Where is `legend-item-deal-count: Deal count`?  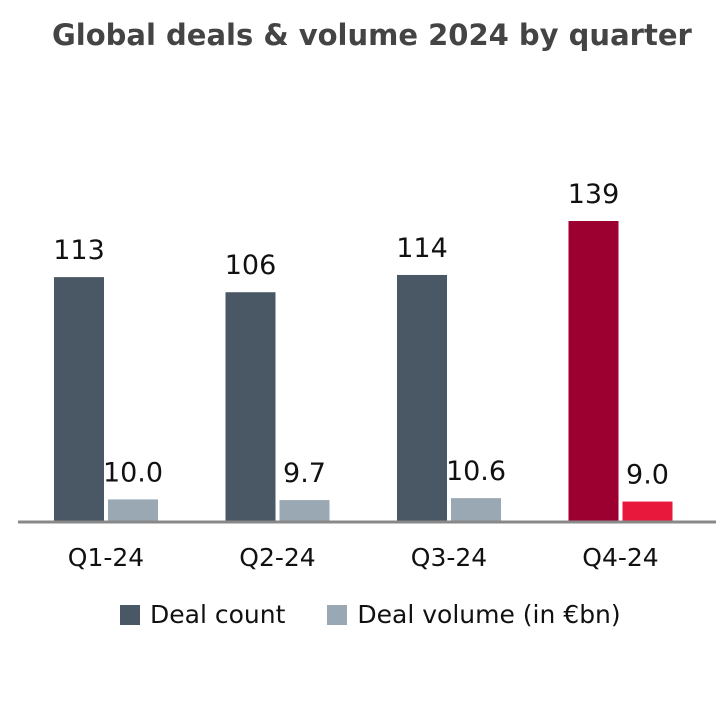
legend-item-deal-count: Deal count is located at coordinates (202, 614).